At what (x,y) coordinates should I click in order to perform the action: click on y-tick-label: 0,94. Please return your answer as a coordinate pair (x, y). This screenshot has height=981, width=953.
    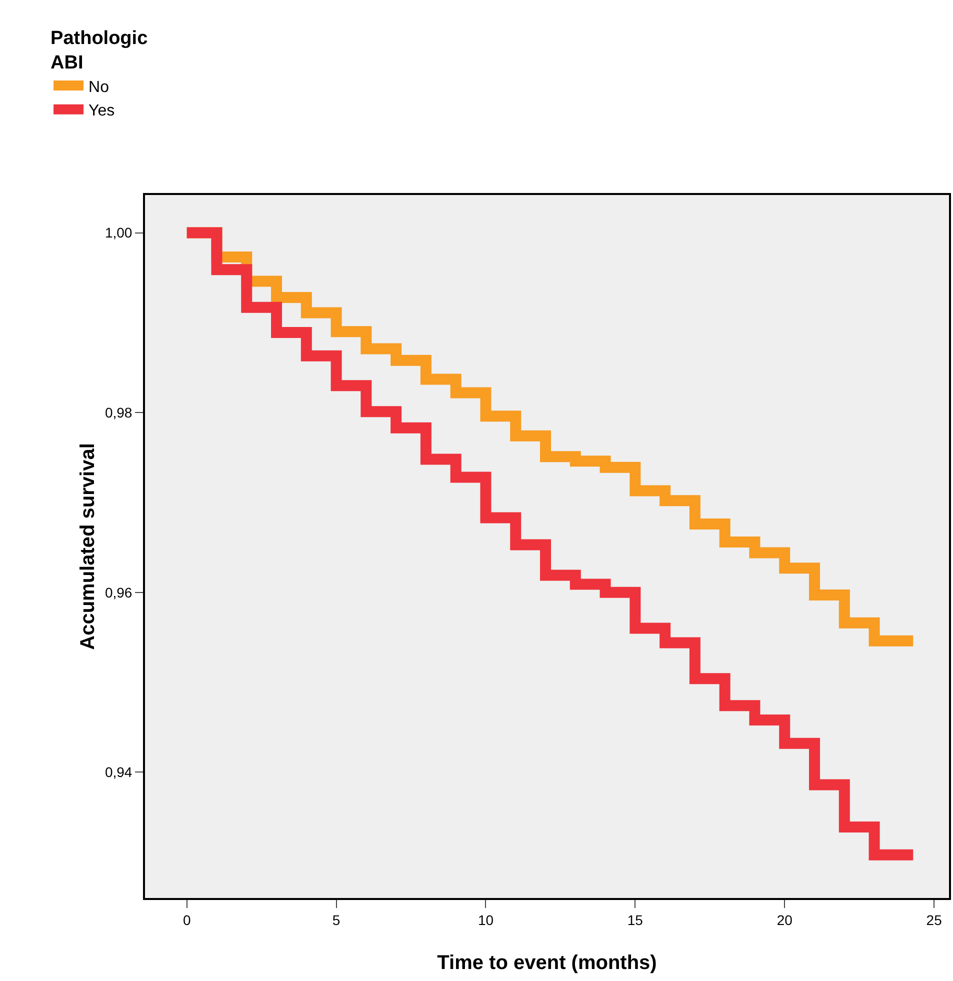
    Looking at the image, I should click on (118, 772).